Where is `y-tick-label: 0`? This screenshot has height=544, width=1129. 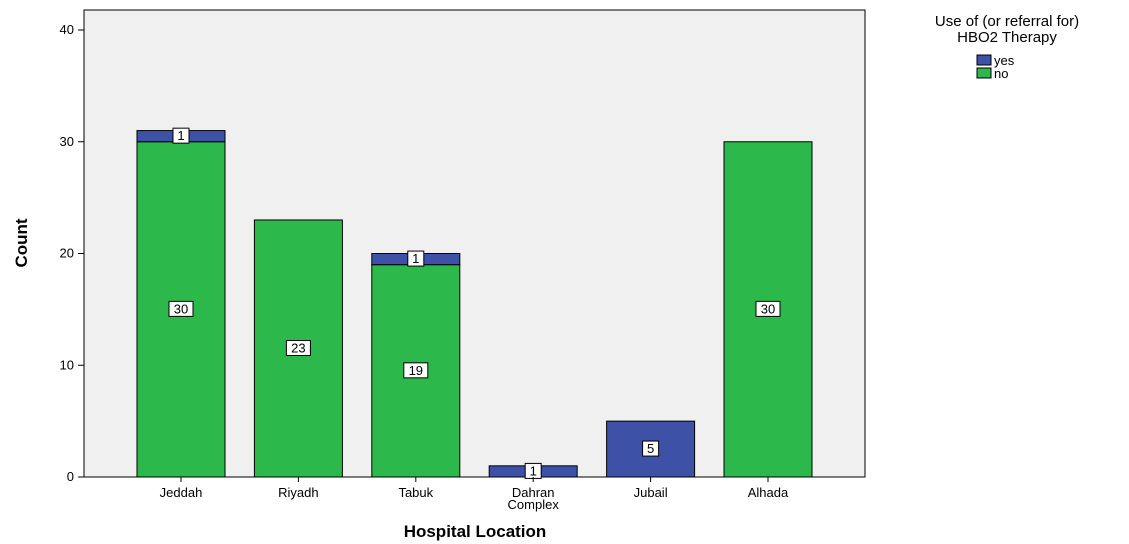 y-tick-label: 0 is located at coordinates (70, 476).